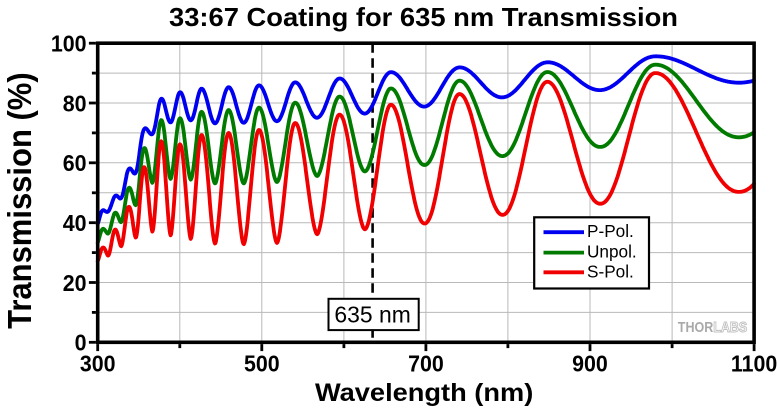  I want to click on svg-text: 20, so click(75, 283).